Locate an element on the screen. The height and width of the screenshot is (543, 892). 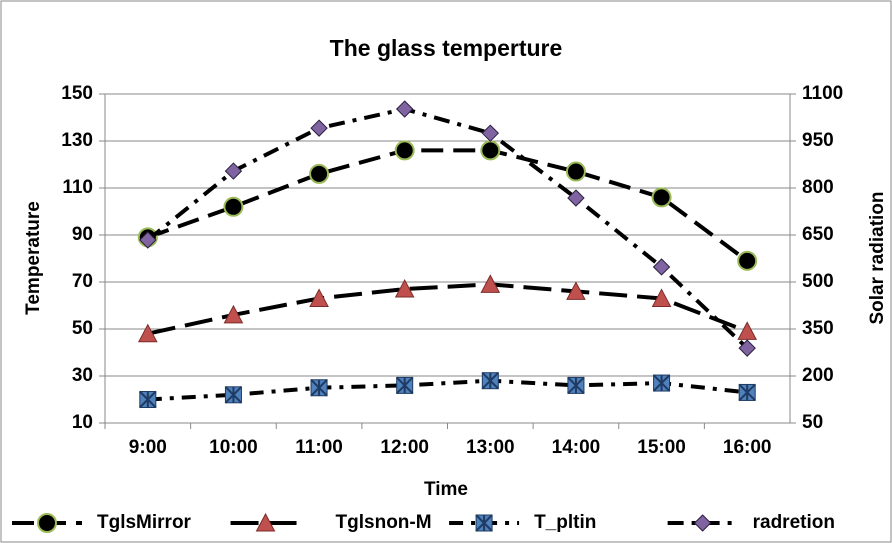
y2-tick-label: 500 is located at coordinates (818, 281).